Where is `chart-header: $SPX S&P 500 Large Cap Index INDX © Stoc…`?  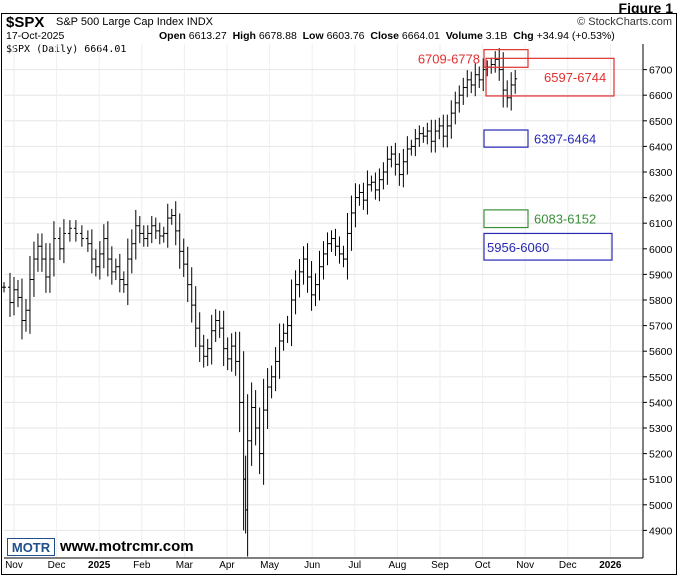 chart-header: $SPX S&P 500 Large Cap Index INDX © Stoc… is located at coordinates (341, 22).